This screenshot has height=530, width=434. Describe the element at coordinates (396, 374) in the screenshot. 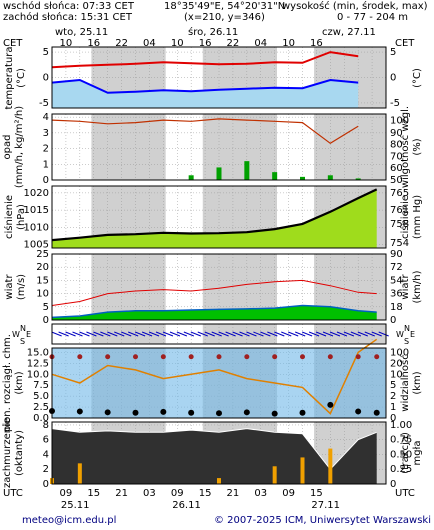

I see `y-tick-right: 10` at that location.